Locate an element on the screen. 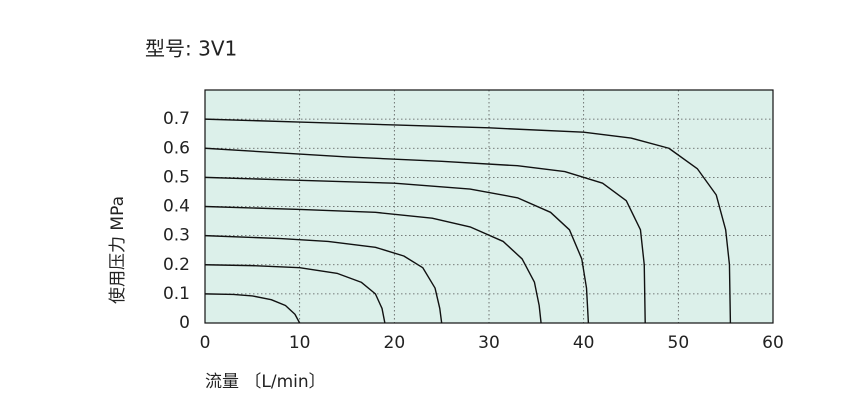  y-tick-label: 0.5 is located at coordinates (176, 177).